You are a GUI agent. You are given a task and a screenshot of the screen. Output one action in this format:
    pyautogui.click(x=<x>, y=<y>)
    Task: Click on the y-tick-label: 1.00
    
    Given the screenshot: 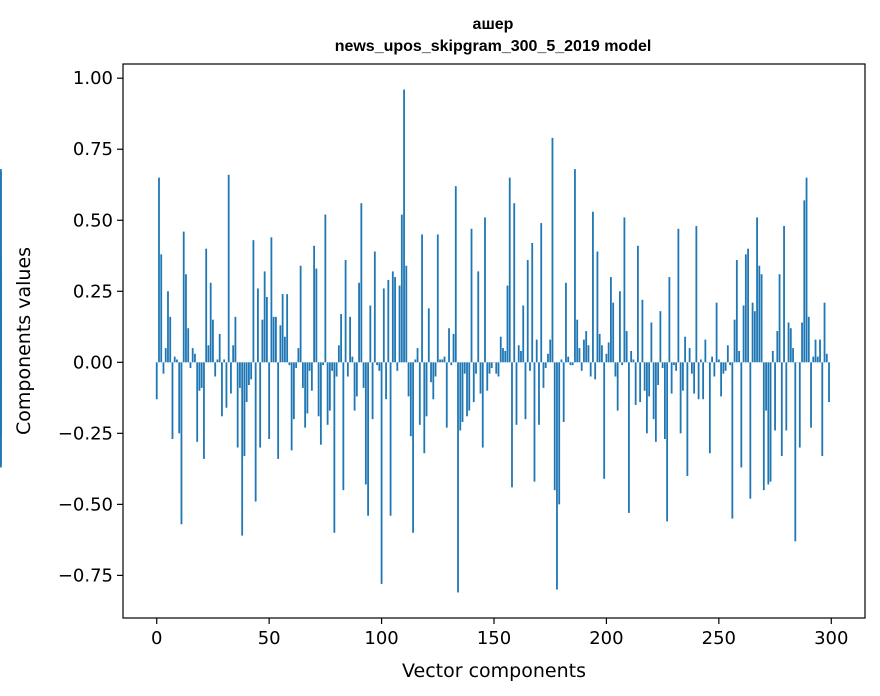 What is the action you would take?
    pyautogui.click(x=93, y=78)
    